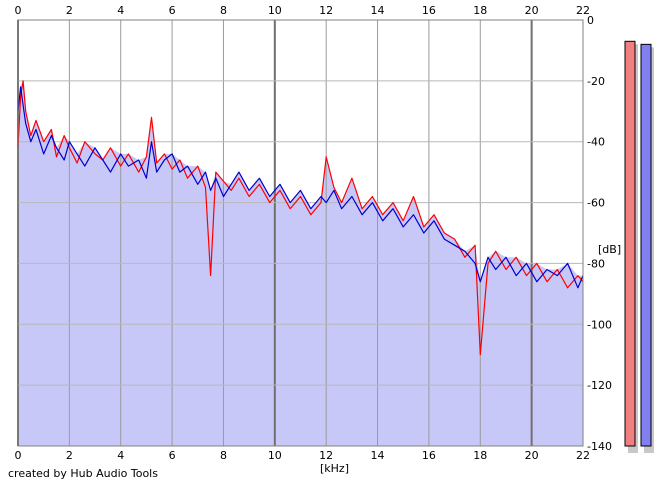 The image size is (665, 487). What do you see at coordinates (599, 446) in the screenshot?
I see `y-tick-label: -140` at bounding box center [599, 446].